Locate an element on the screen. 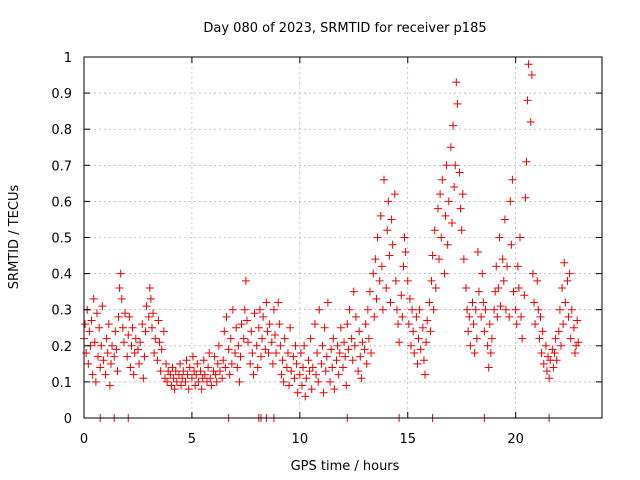 The height and width of the screenshot is (480, 640). x-tick-label: 20 is located at coordinates (515, 439).